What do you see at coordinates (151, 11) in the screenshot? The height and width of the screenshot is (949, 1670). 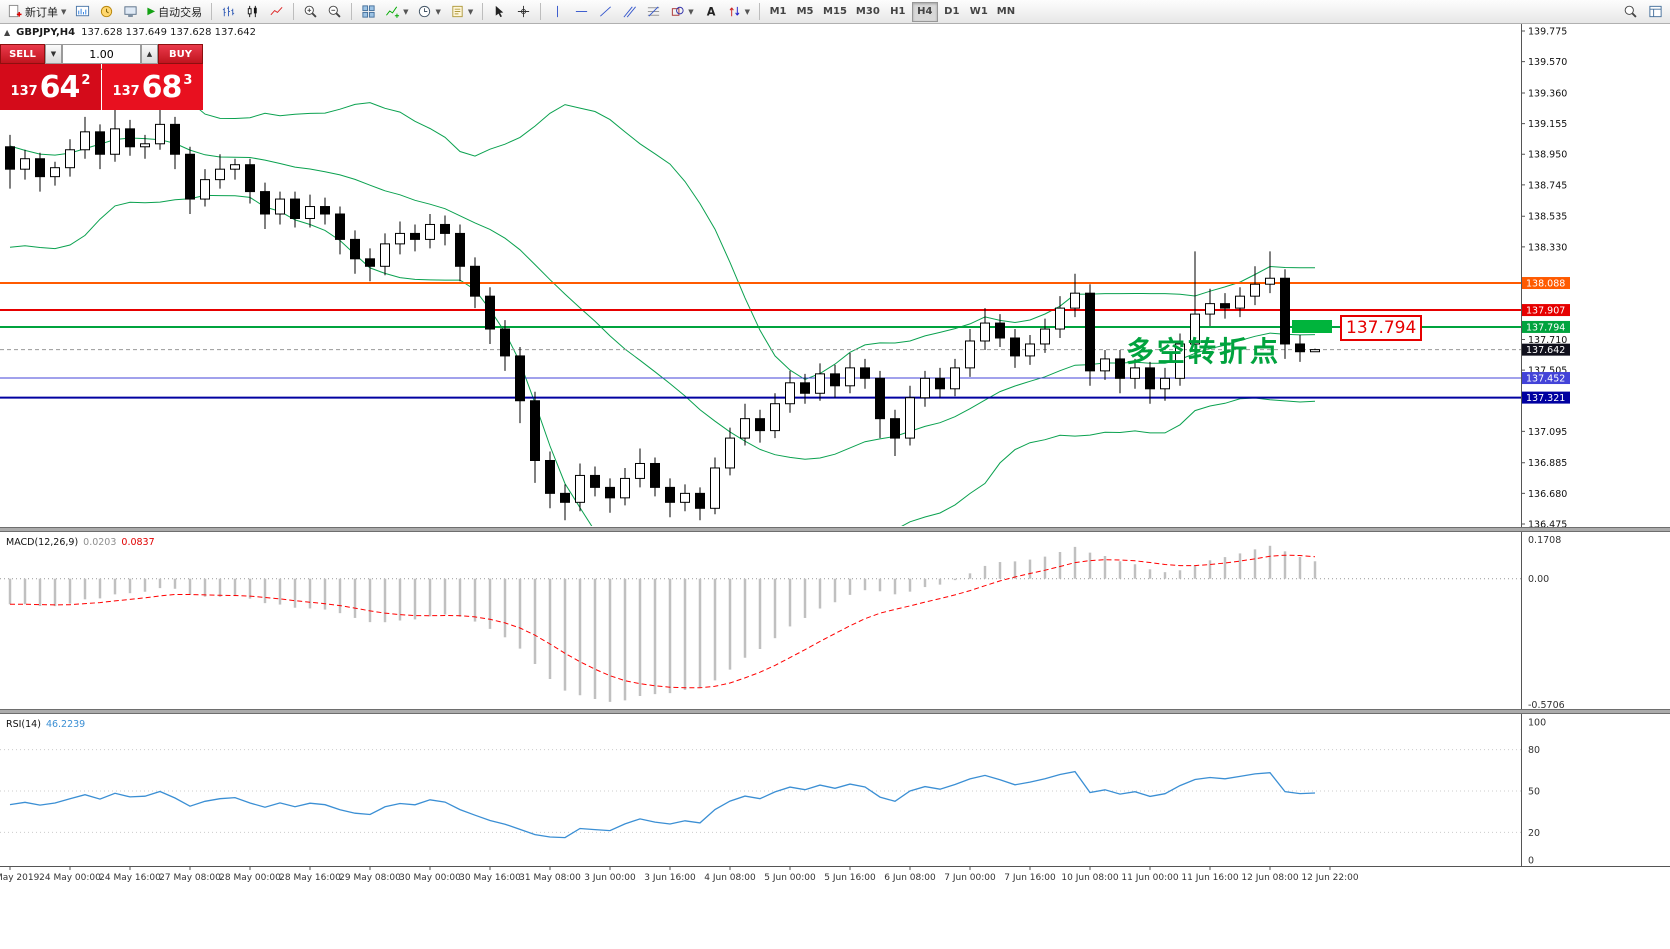 I see `play-icon: ▶` at bounding box center [151, 11].